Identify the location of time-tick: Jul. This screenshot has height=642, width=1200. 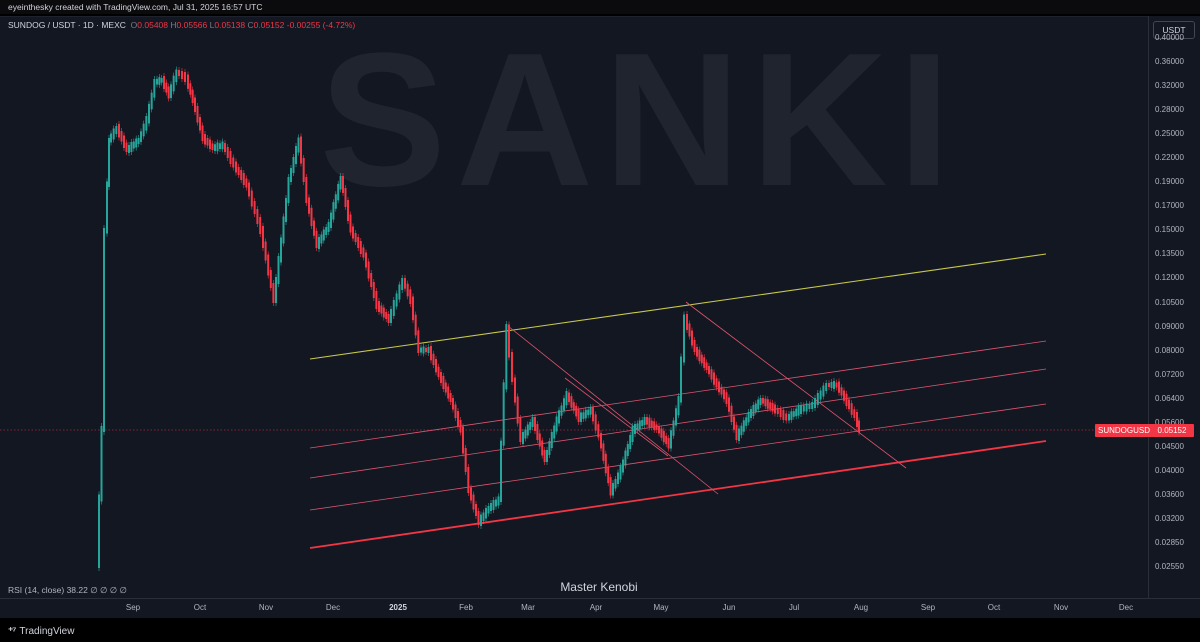
(794, 607).